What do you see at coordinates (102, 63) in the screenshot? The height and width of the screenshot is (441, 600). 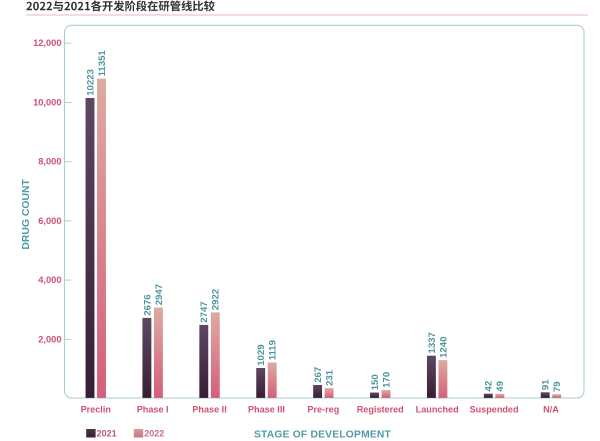 I see `svg-text: 11351` at bounding box center [102, 63].